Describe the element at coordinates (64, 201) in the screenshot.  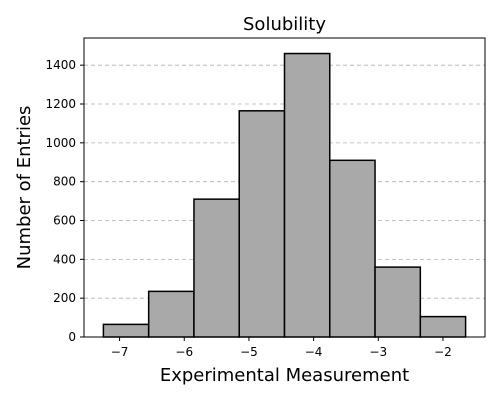
I see `y-axis: 0 200 400 600 800 1000 1200 1400` at that location.